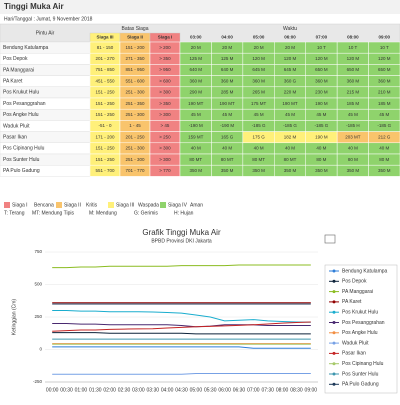  Describe the element at coordinates (34, 6) in the screenshot. I see `page-title: Tinggi Muka Air` at that location.